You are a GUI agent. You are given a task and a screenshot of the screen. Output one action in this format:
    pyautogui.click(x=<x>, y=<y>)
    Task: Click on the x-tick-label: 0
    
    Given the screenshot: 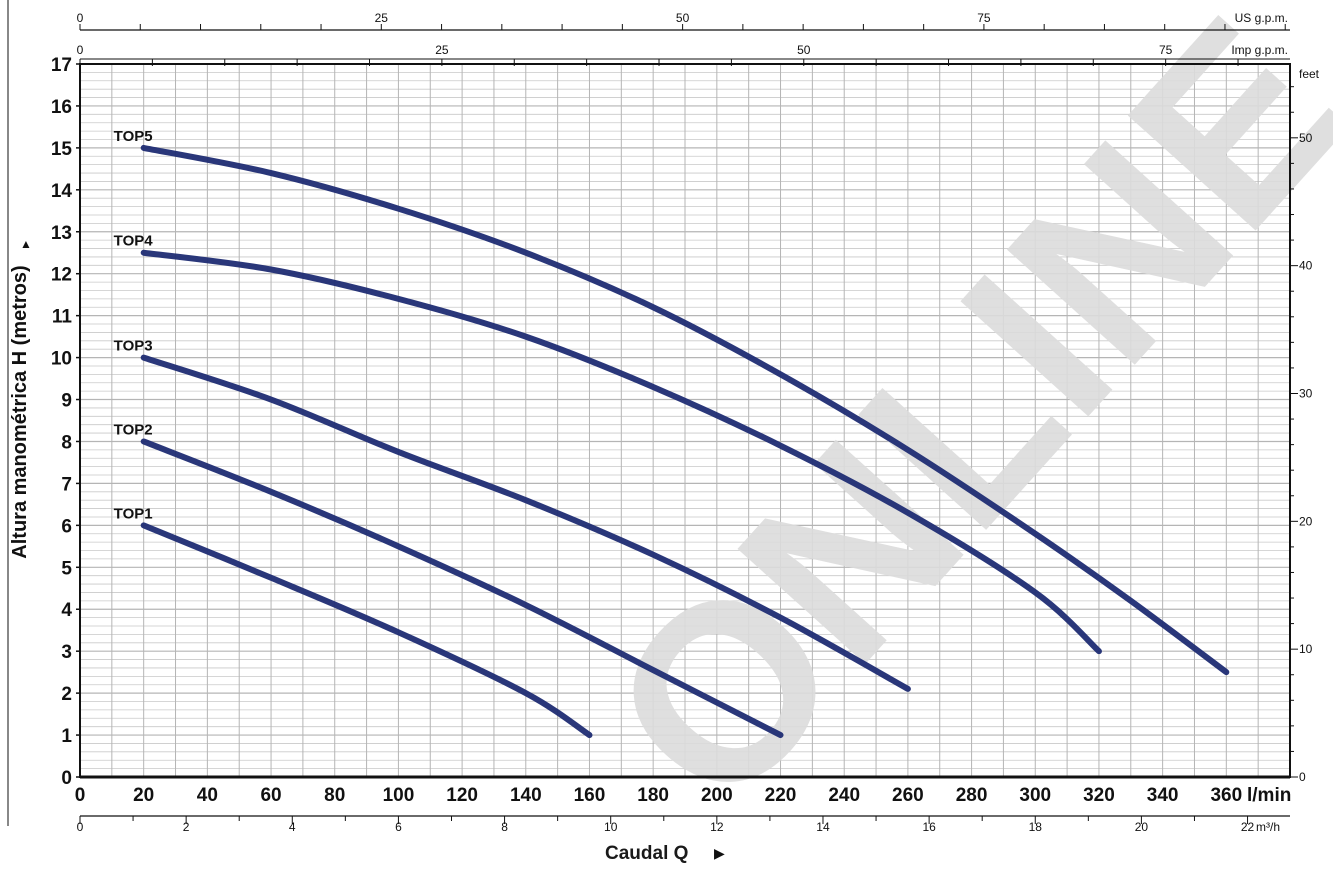 What is the action you would take?
    pyautogui.click(x=80, y=795)
    